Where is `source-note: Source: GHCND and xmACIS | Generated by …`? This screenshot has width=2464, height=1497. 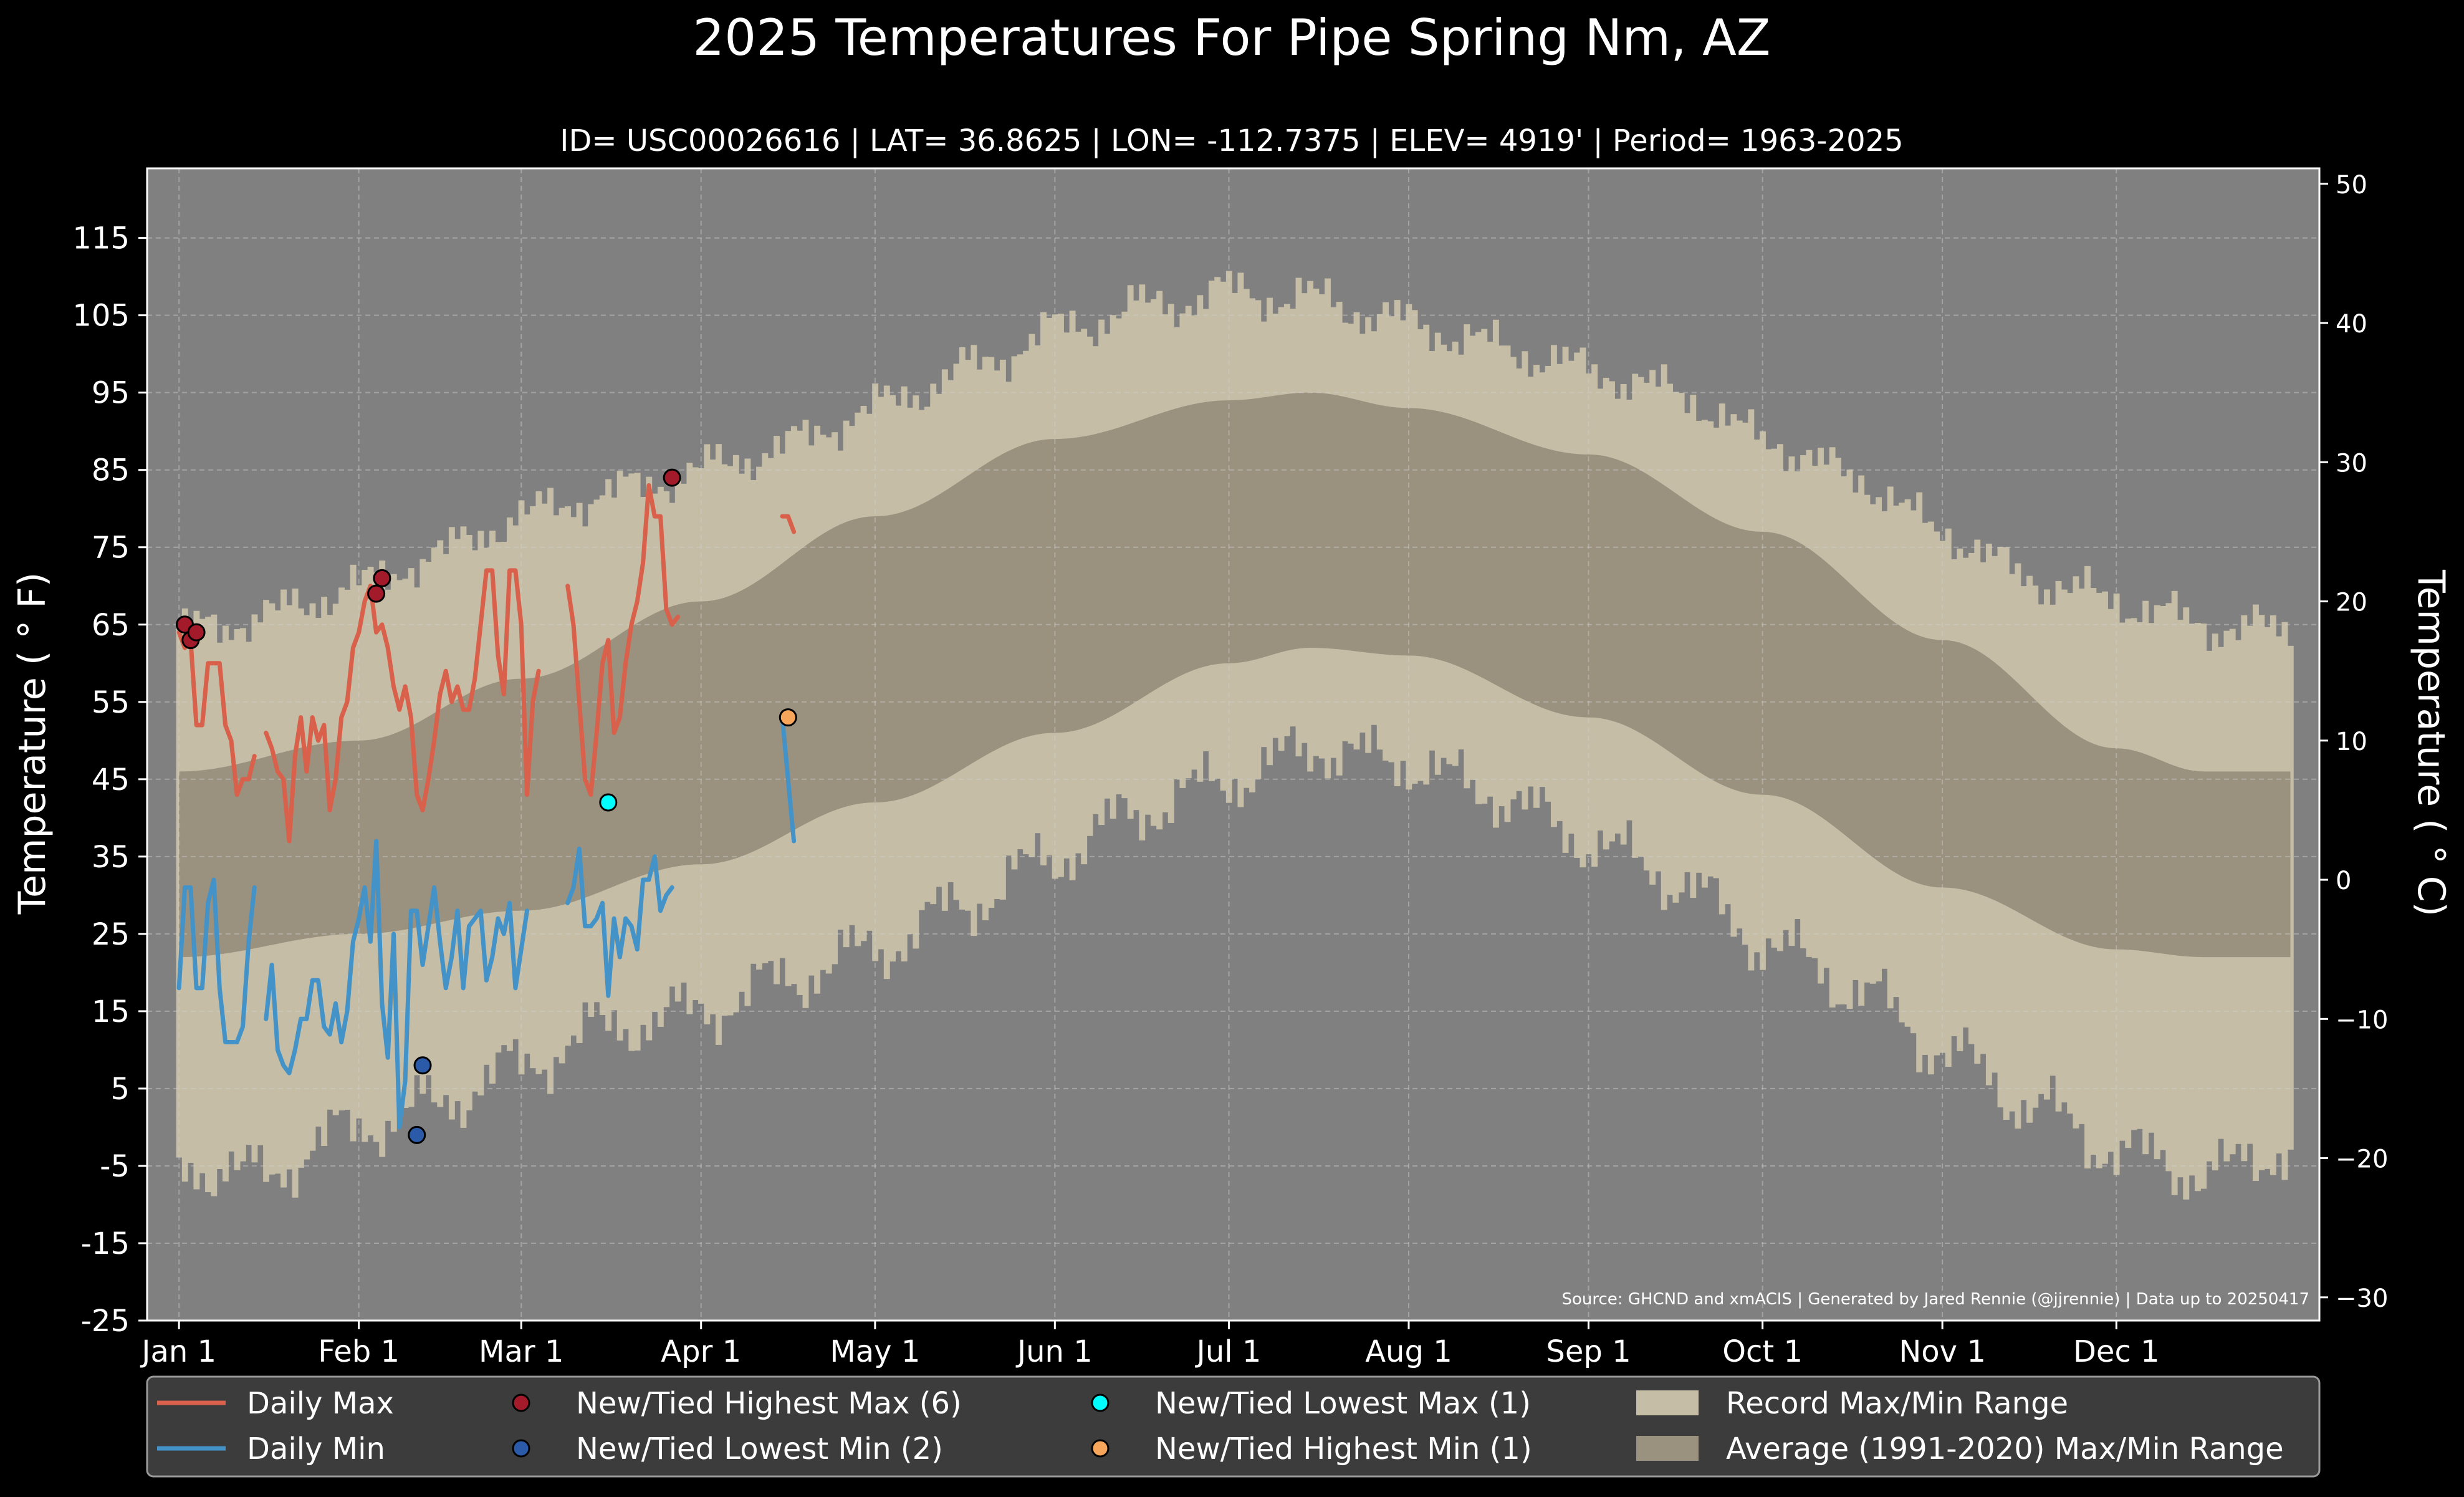
source-note: Source: GHCND and xmACIS | Generated by … is located at coordinates (1935, 1299).